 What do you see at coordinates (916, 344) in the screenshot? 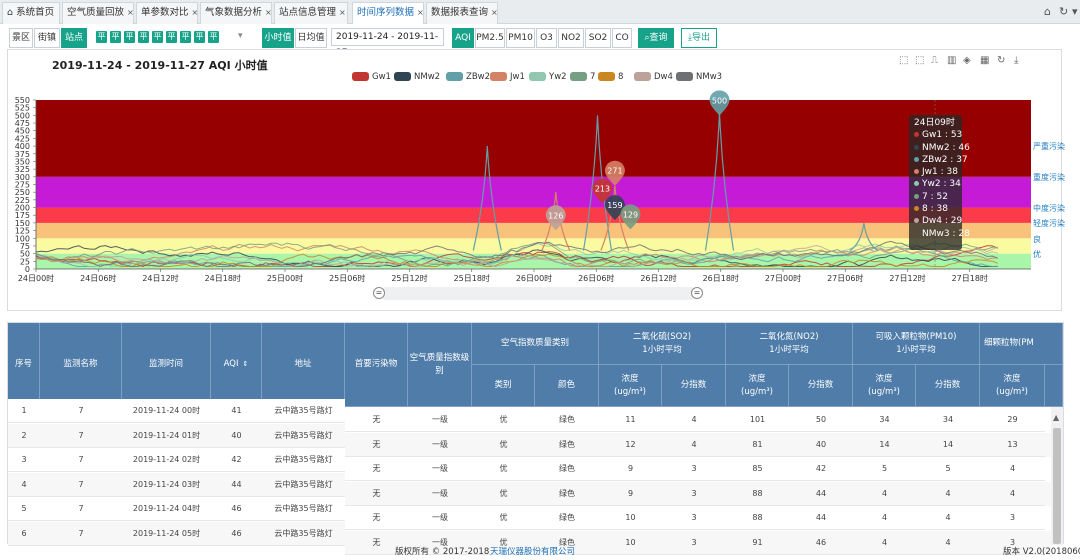
I see `header-pm10: 可吸入颗粒物(PM10) 1小时平均` at bounding box center [916, 344].